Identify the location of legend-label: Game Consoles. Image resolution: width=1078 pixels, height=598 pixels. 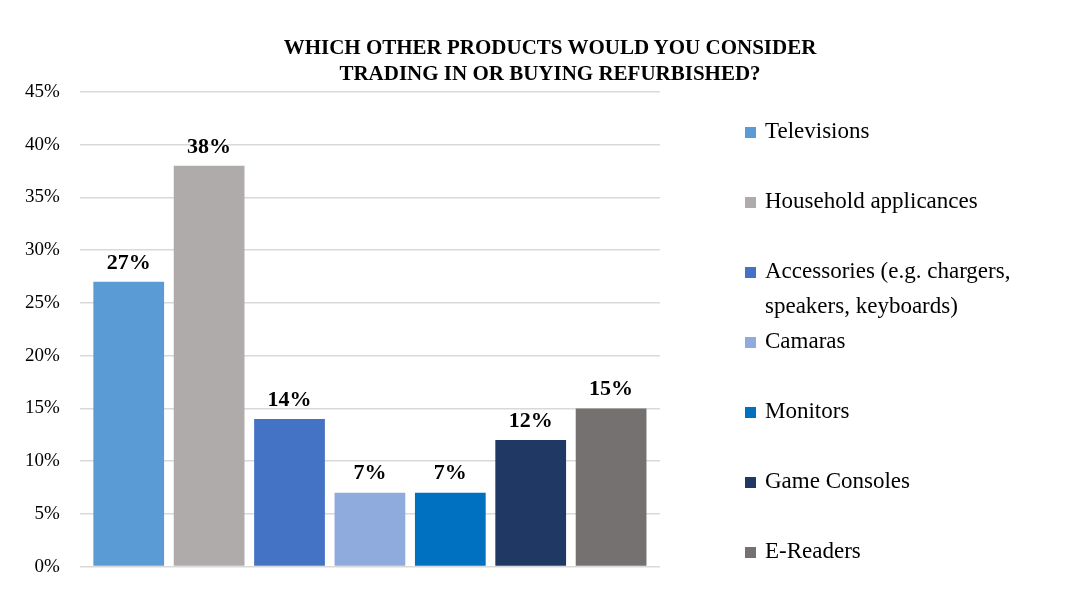
(838, 481).